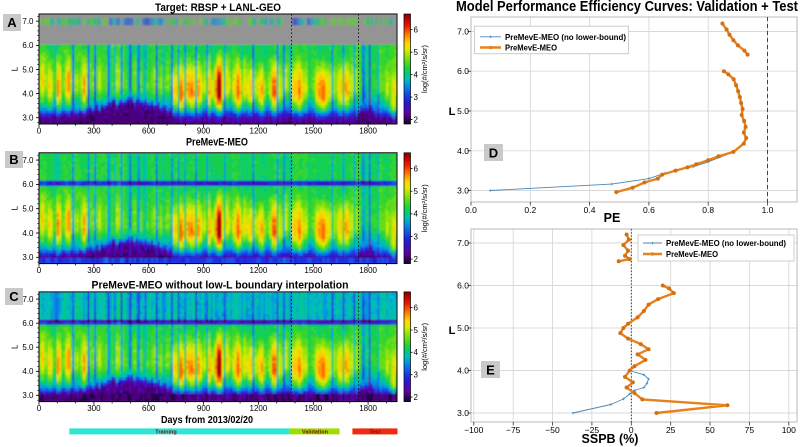  I want to click on svg-text: B, so click(13, 159).